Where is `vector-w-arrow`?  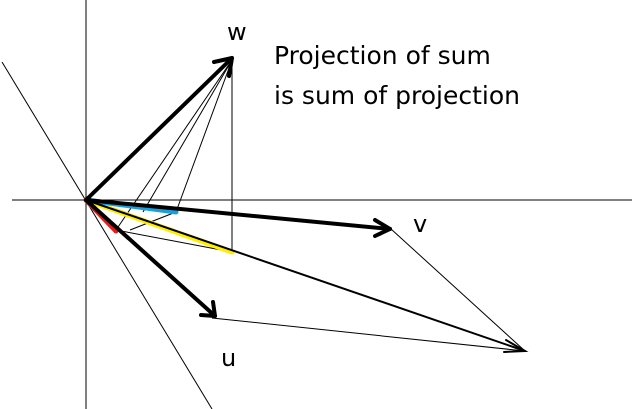
vector-w-arrow is located at coordinates (159, 129).